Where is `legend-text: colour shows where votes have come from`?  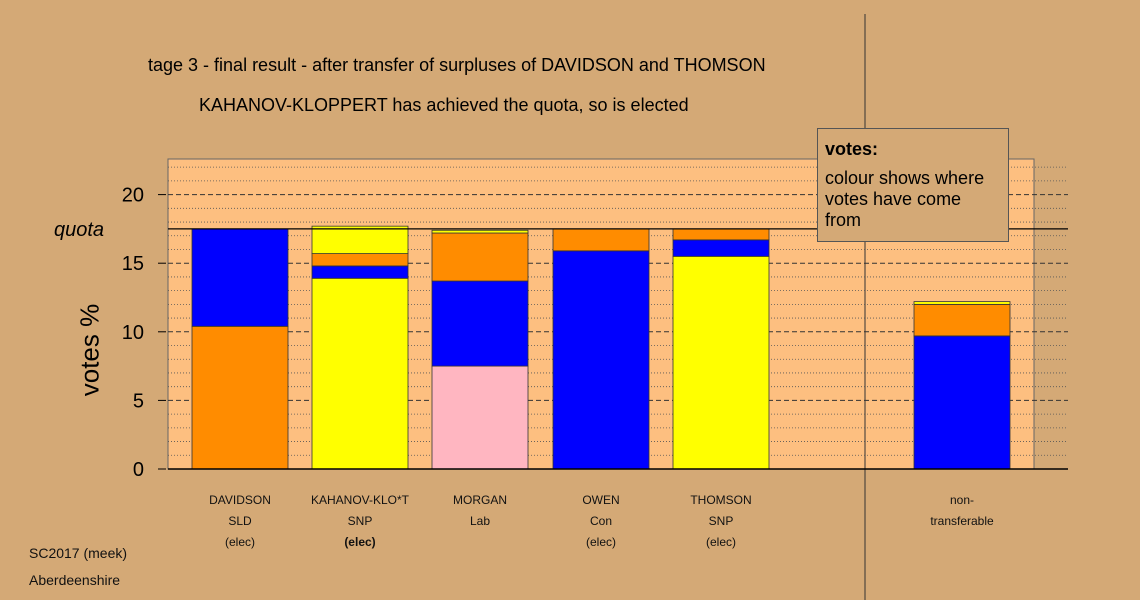 legend-text: colour shows where votes have come from is located at coordinates (905, 199).